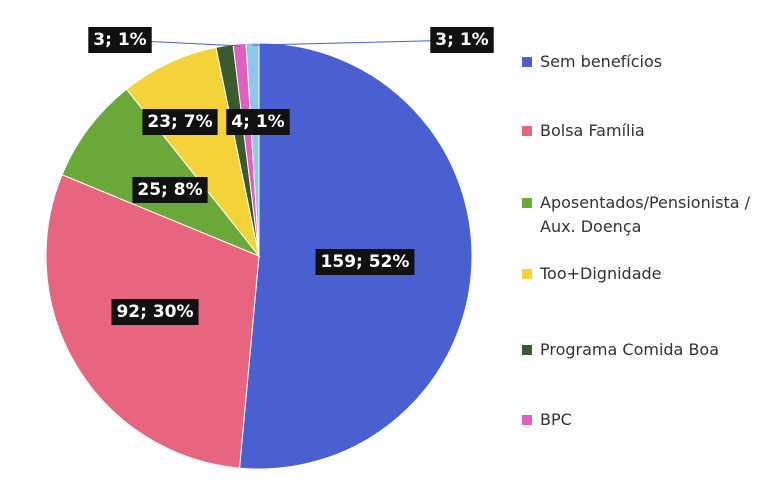 The width and height of the screenshot is (772, 483). What do you see at coordinates (601, 61) in the screenshot?
I see `legend-label: Sem benefícios` at bounding box center [601, 61].